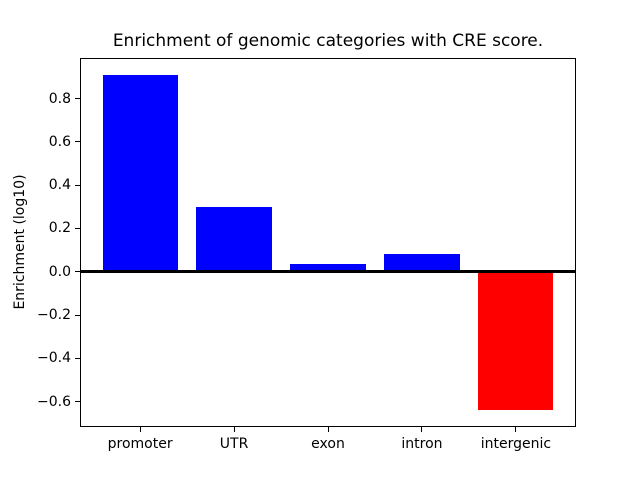 The width and height of the screenshot is (640, 480). I want to click on y-tick-label: 0.4, so click(59, 185).